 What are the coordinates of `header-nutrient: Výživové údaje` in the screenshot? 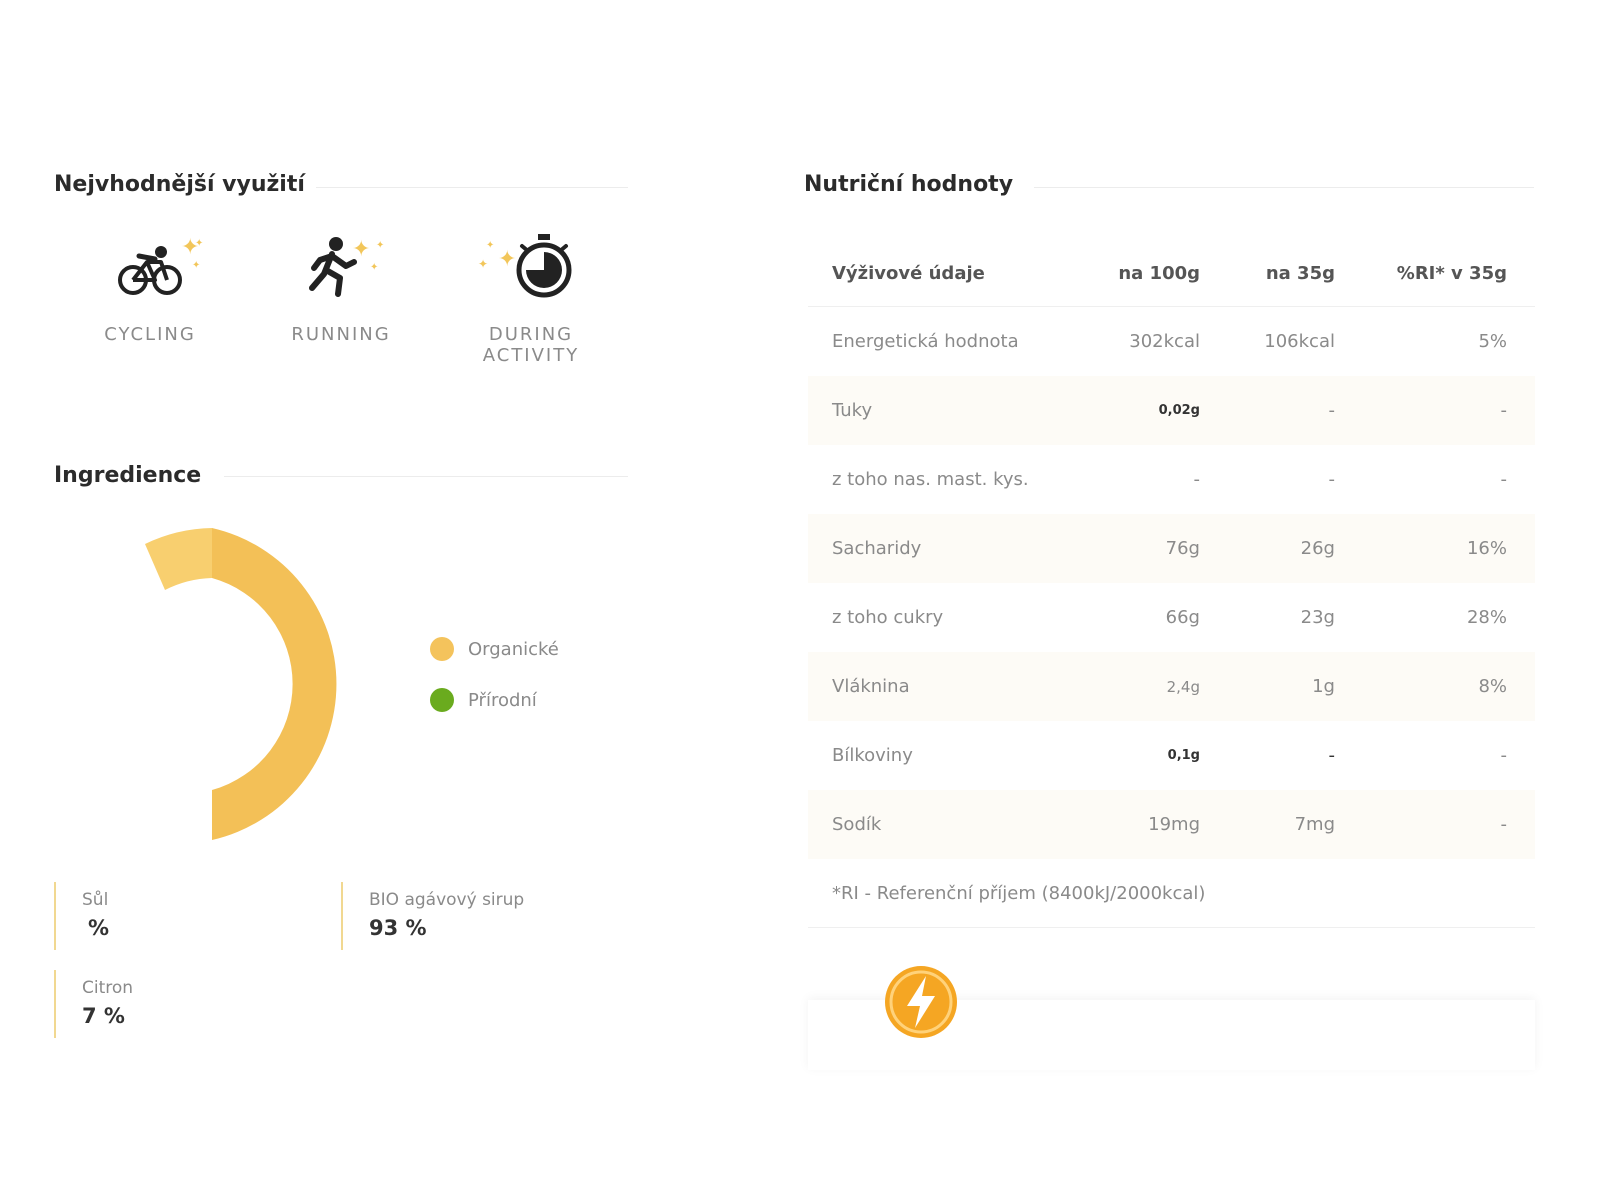 It's located at (908, 273).